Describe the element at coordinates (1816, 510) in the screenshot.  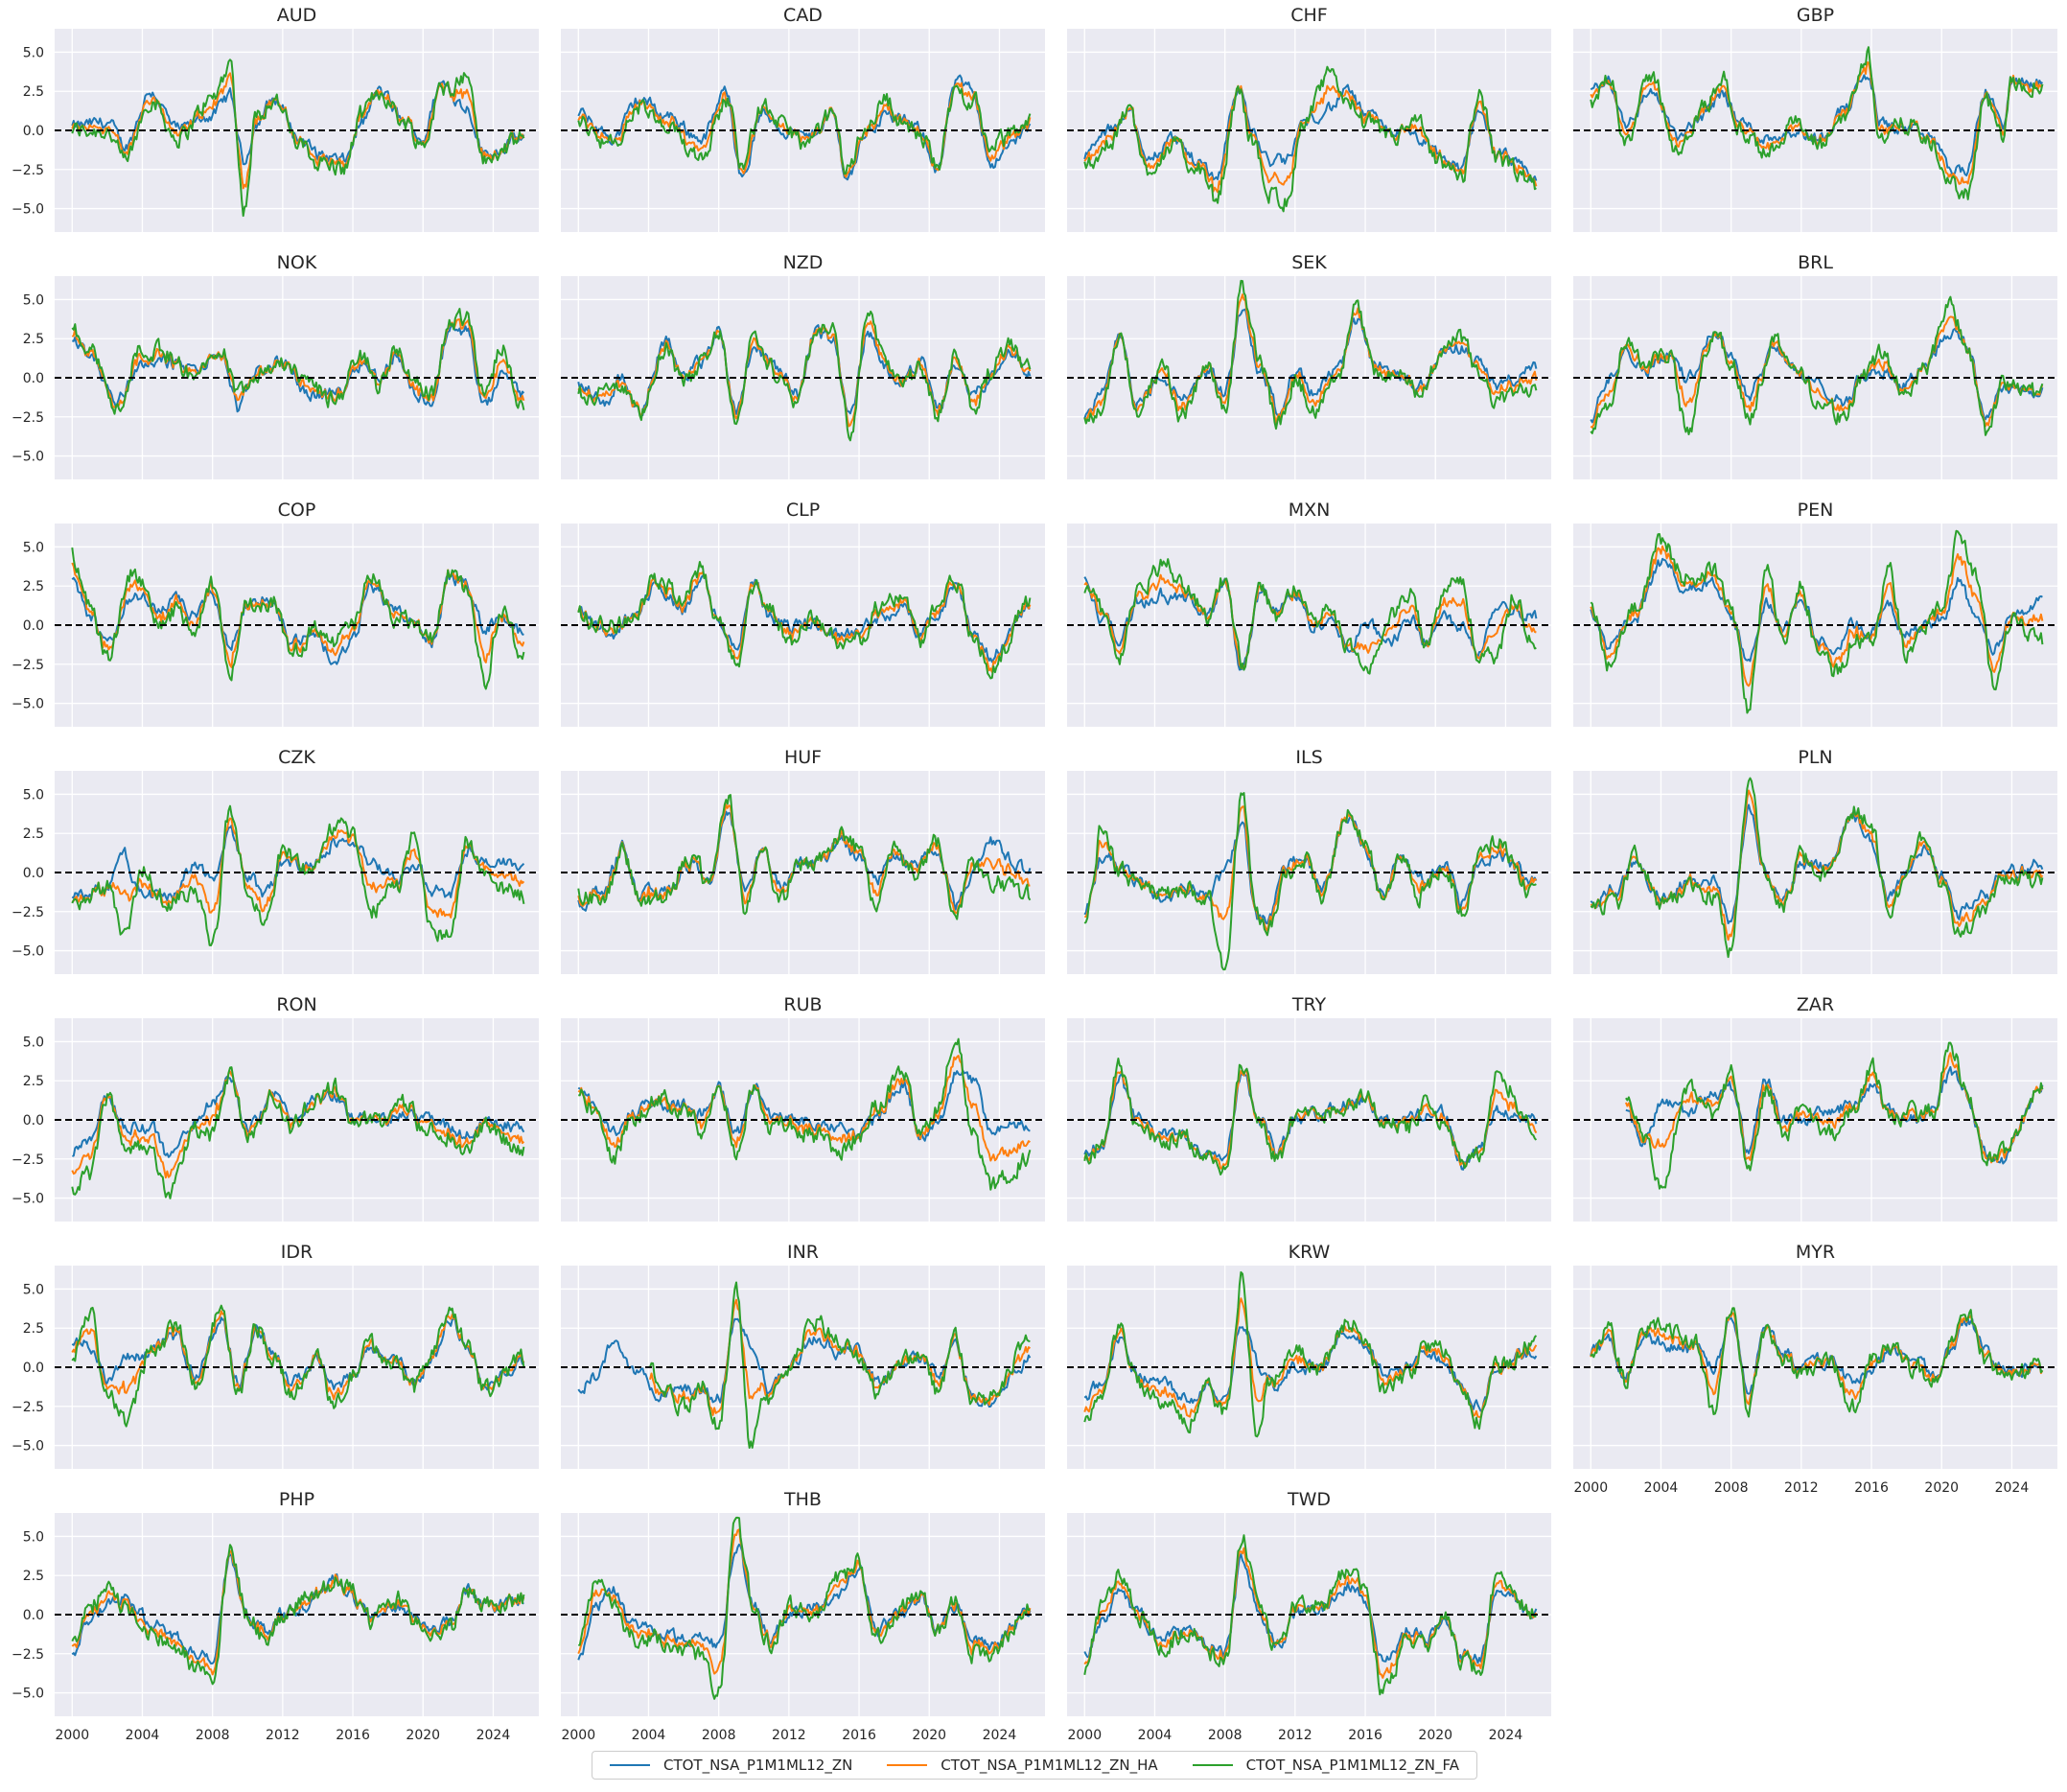
I see `panel-title: PEN` at that location.